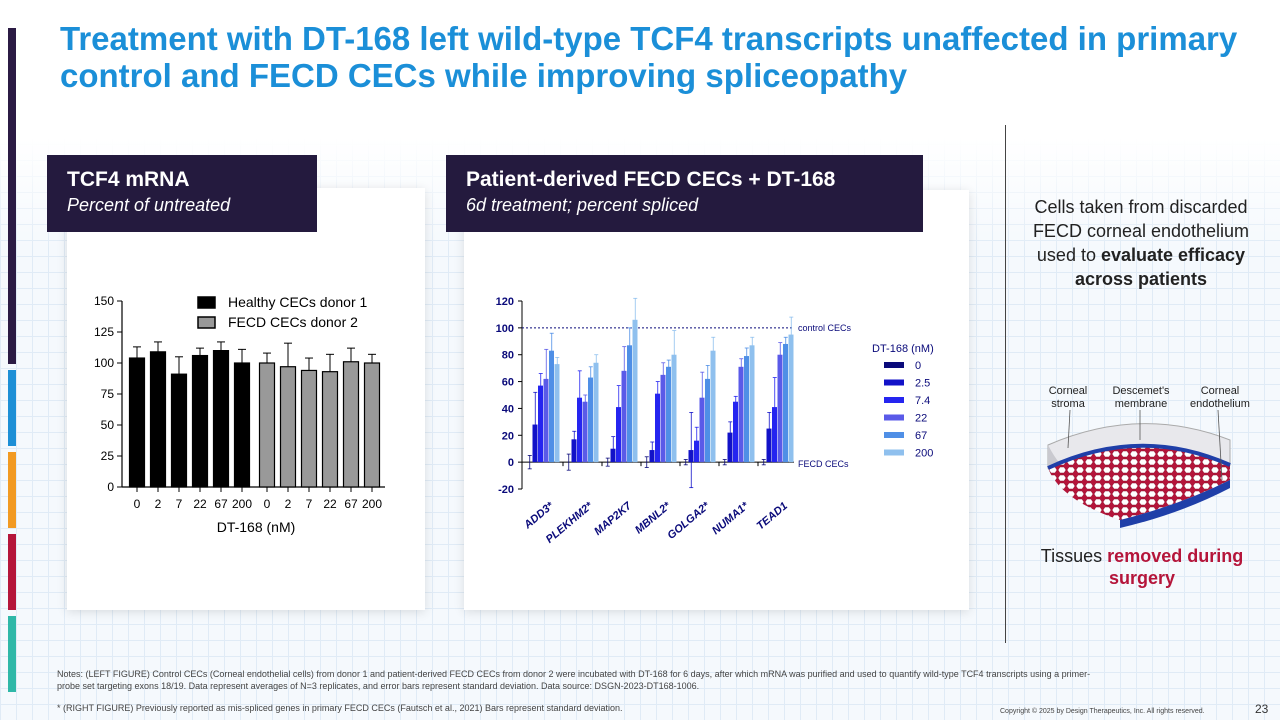 Image resolution: width=1280 pixels, height=720 pixels. Describe the element at coordinates (1220, 397) in the screenshot. I see `label-corneal-endothelium: Corneal endothelium` at that location.